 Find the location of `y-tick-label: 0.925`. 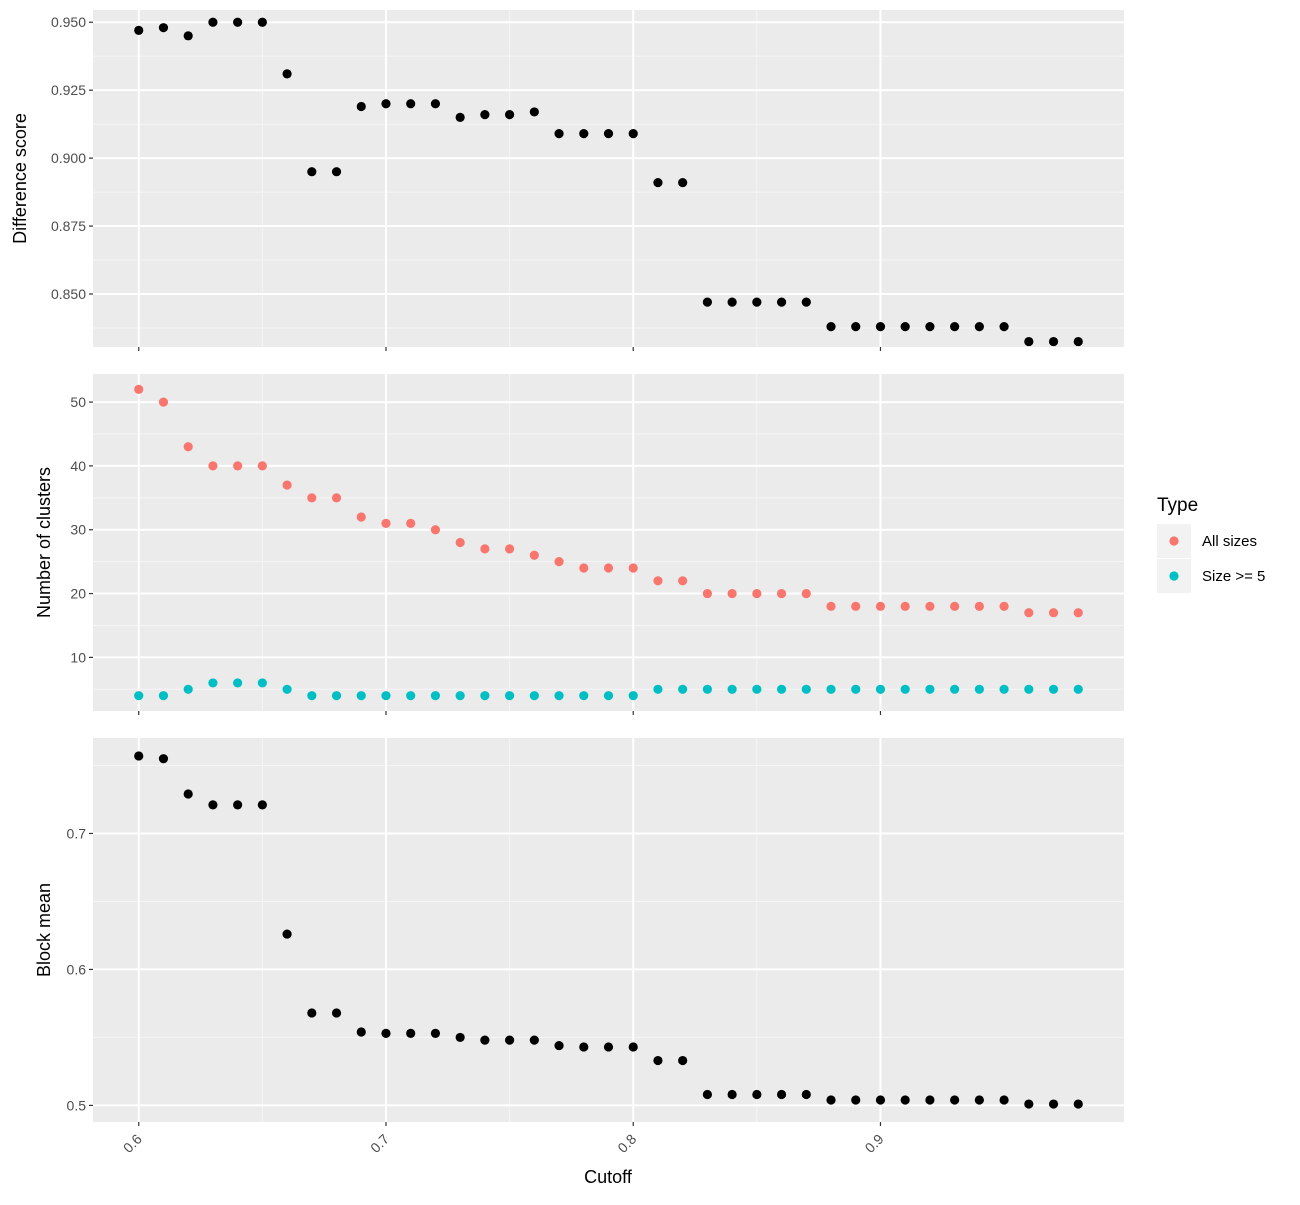

y-tick-label: 0.925 is located at coordinates (68, 90).